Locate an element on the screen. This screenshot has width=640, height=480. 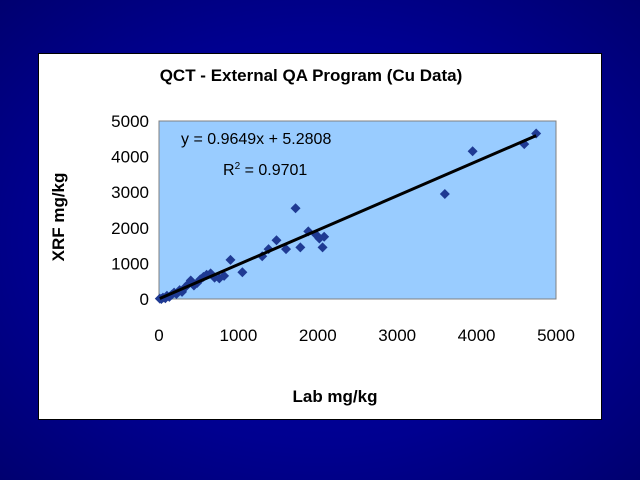
x-tick-label: 4000 is located at coordinates (477, 335).